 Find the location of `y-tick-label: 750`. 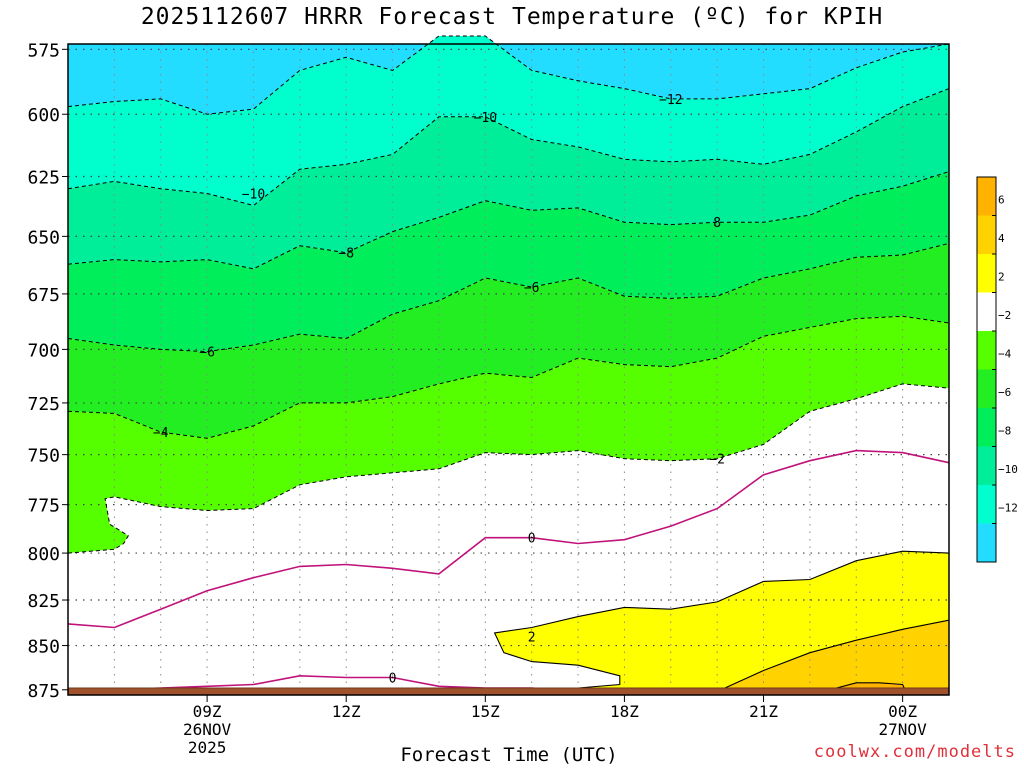

y-tick-label: 750 is located at coordinates (43, 456).